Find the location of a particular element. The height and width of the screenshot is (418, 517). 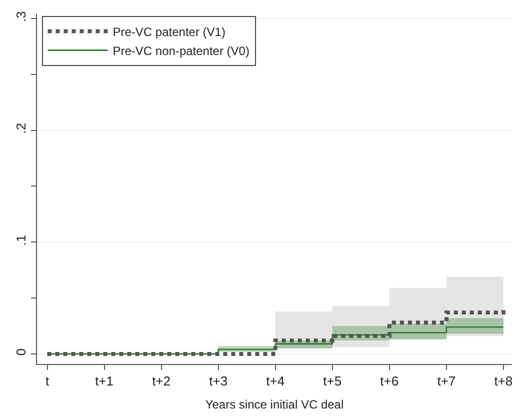

y-tick-label: .1 is located at coordinates (21, 240).